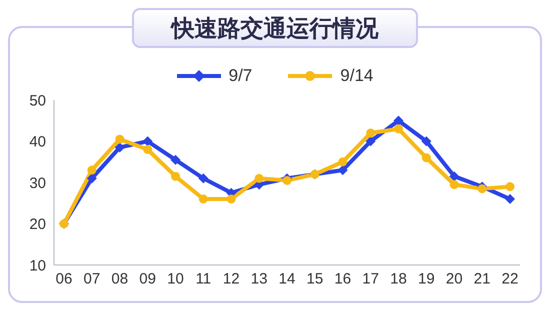 The width and height of the screenshot is (550, 311). Describe the element at coordinates (454, 279) in the screenshot. I see `x-tick-label: 20` at that location.